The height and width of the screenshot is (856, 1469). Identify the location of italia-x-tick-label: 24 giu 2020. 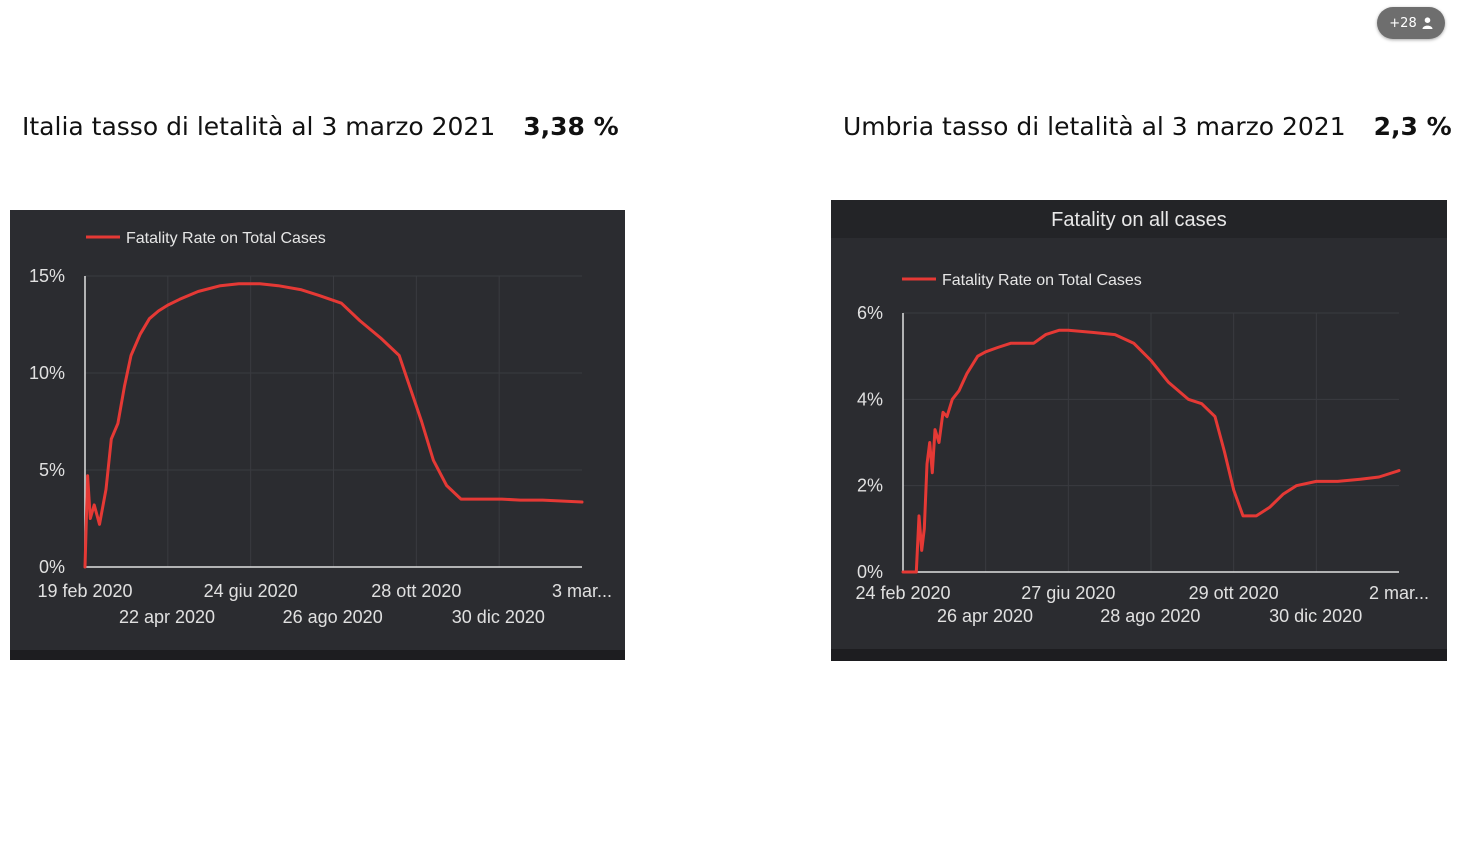
(251, 591).